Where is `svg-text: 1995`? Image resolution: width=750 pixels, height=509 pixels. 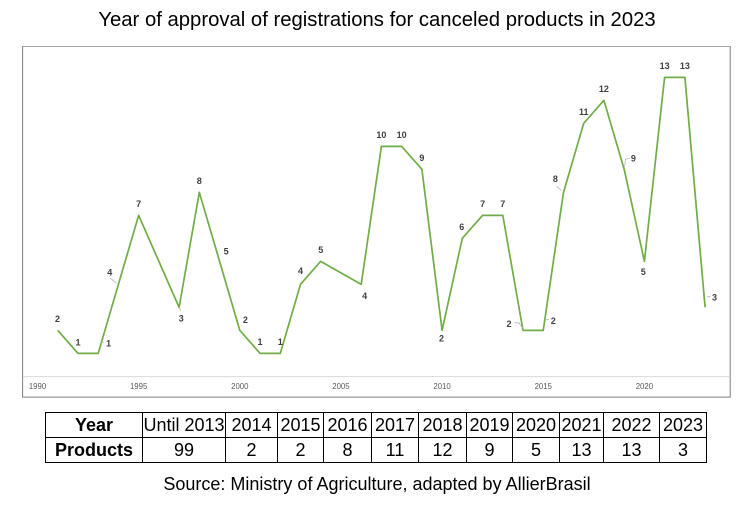
svg-text: 1995 is located at coordinates (139, 386).